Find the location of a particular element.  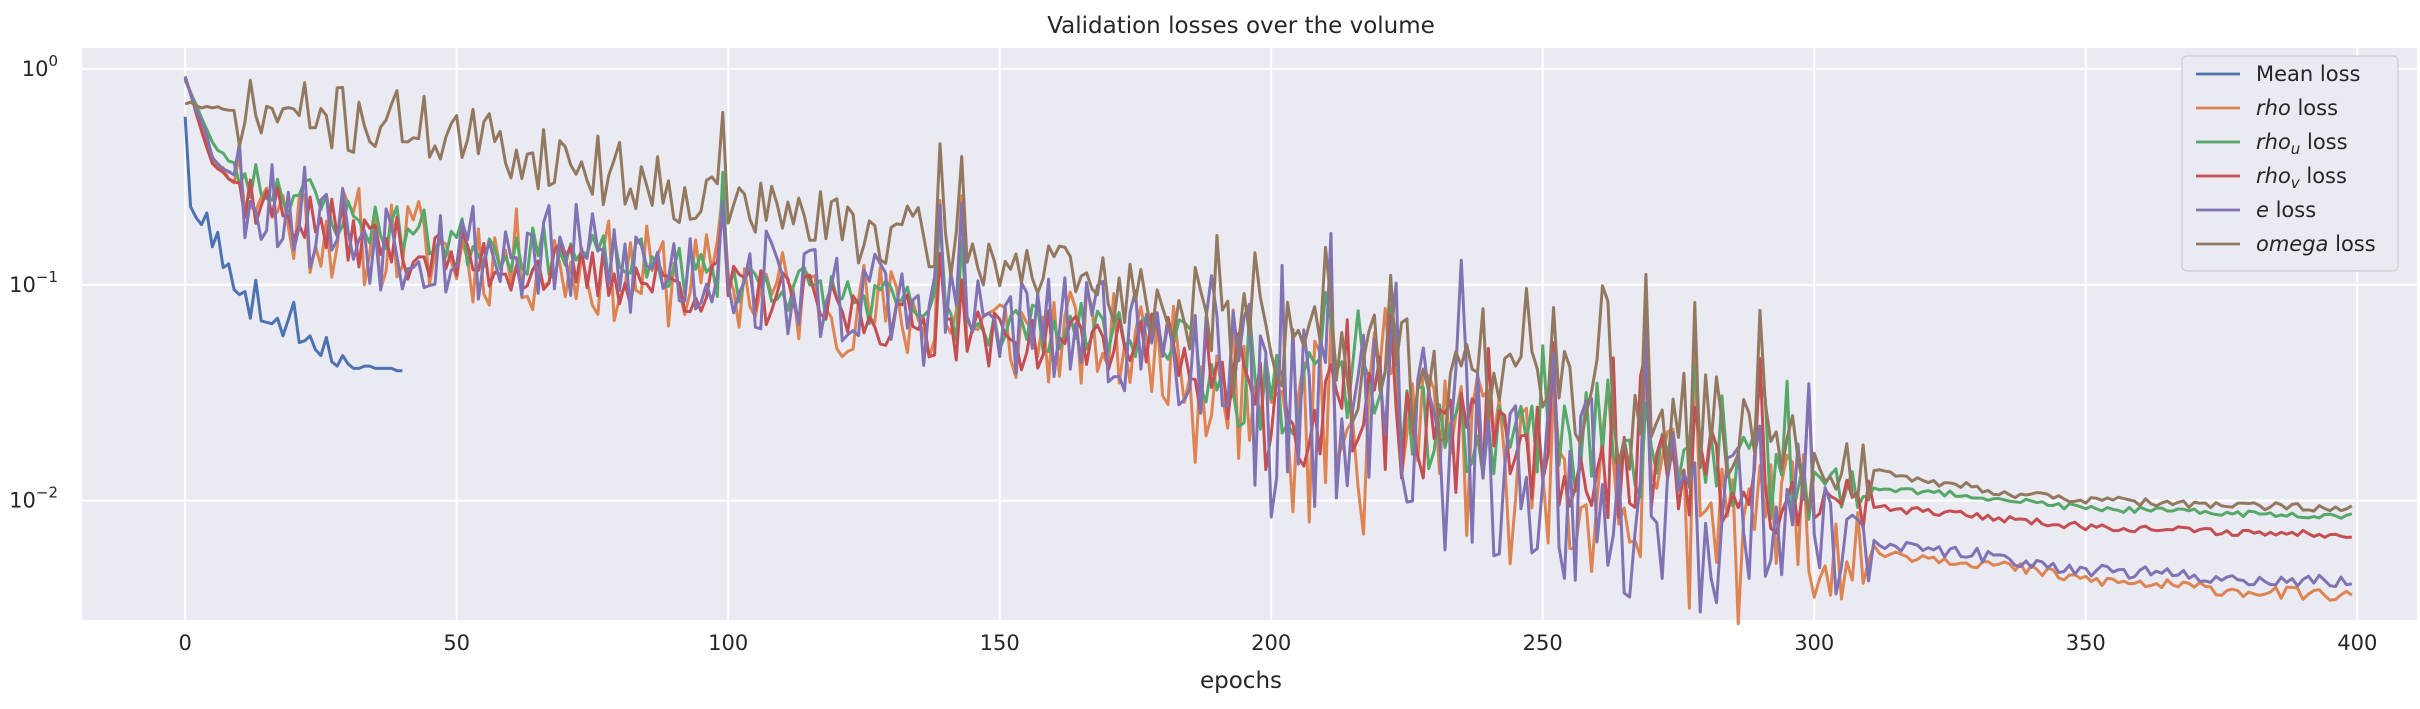

legend-entry-omega: omega loss is located at coordinates (2286, 244).